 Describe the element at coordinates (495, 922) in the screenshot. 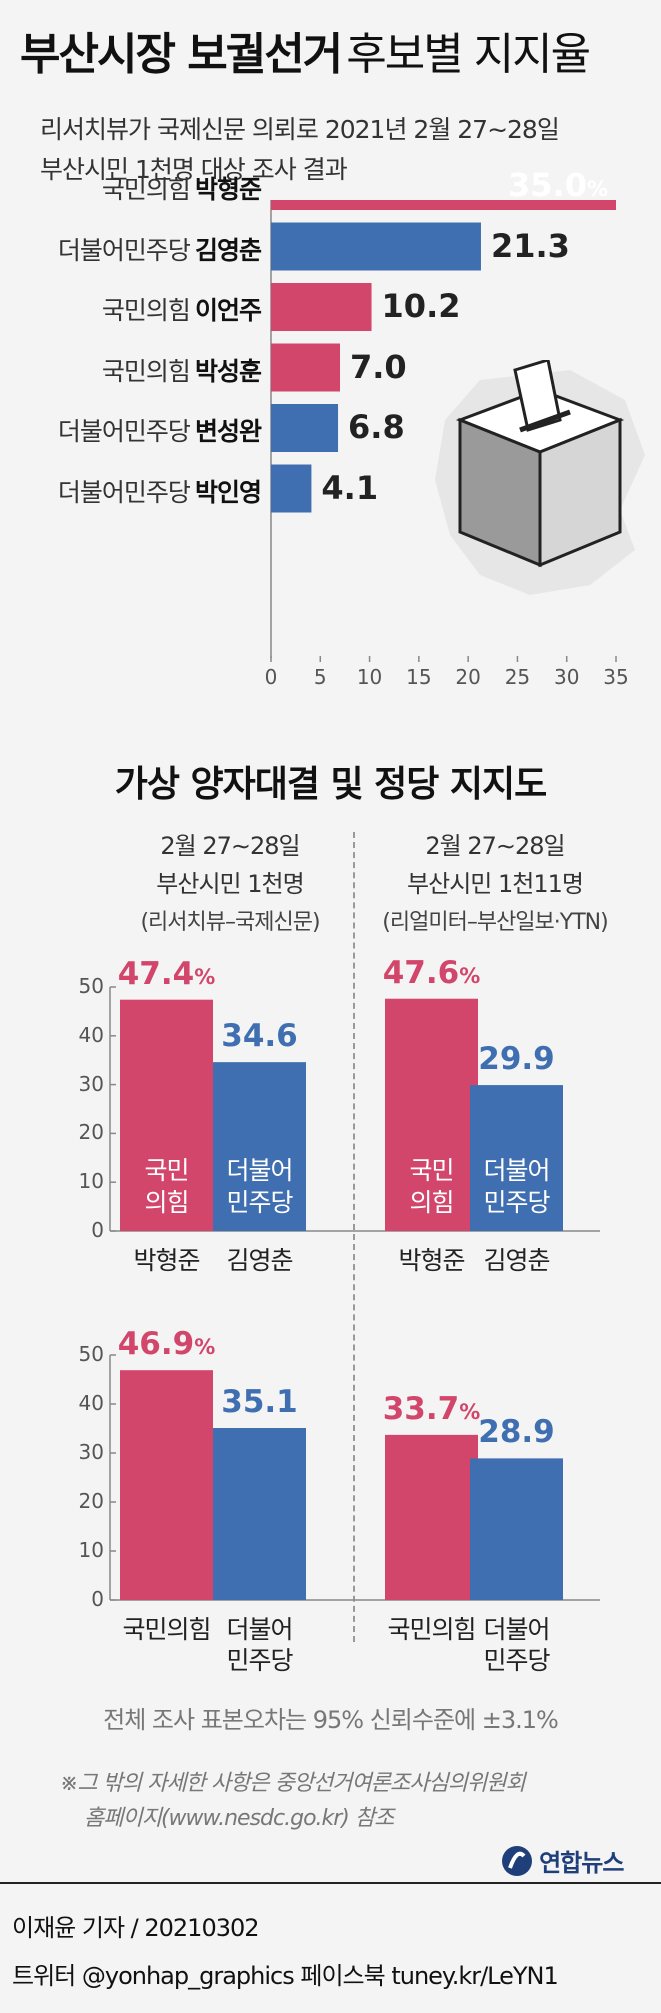

I see `panel-2-source: (리얼미터–부산일보·YTN)` at that location.